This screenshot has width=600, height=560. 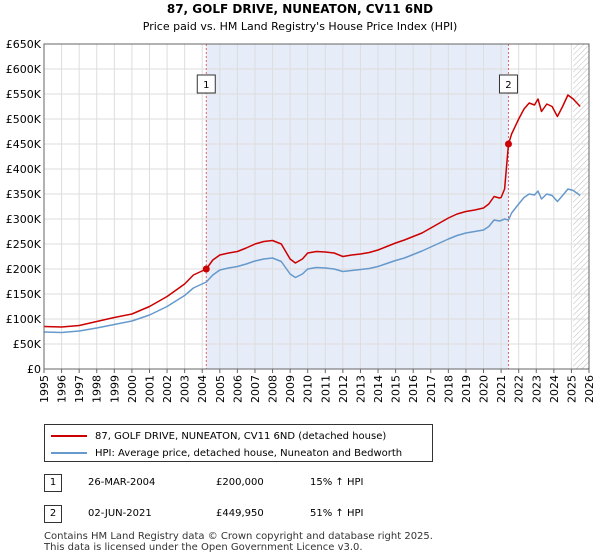 I want to click on y-tick-label: £100K, so click(x=24, y=319).